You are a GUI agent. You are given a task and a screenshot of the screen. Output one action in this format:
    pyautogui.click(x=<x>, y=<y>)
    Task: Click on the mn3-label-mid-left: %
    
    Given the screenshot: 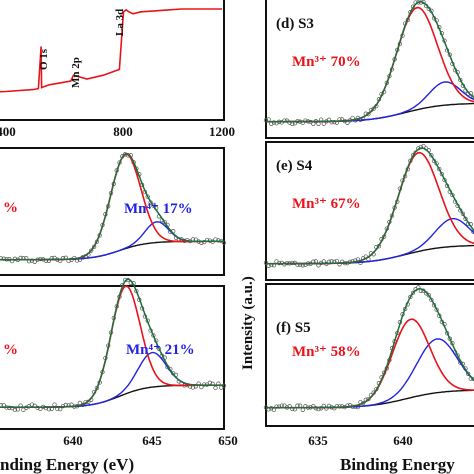 What is the action you would take?
    pyautogui.click(x=10, y=208)
    